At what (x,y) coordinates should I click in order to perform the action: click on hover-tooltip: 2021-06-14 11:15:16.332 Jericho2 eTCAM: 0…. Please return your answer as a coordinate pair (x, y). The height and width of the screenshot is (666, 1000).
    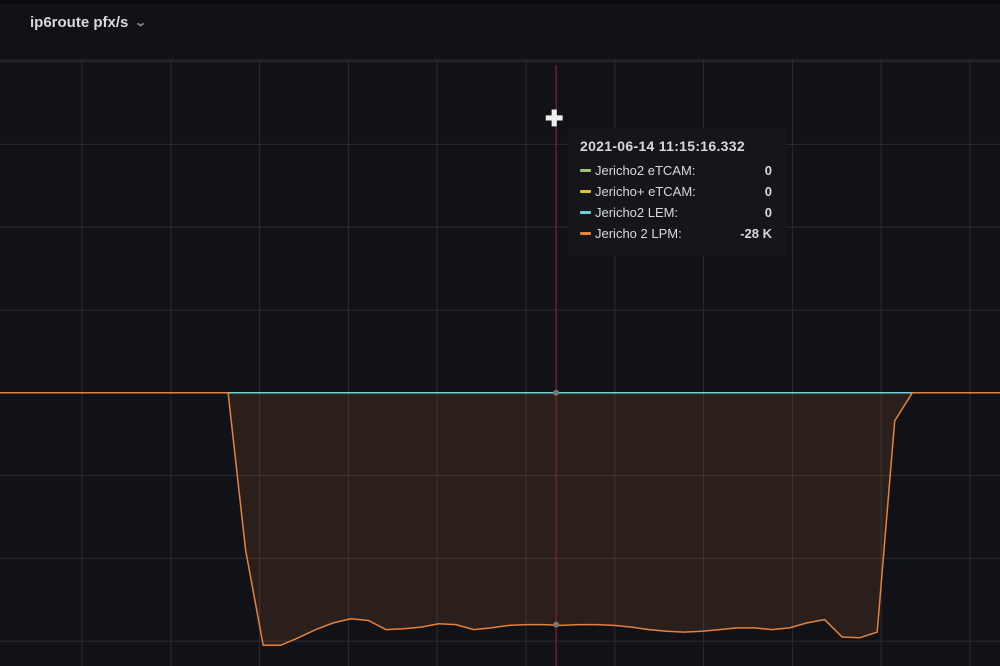
    Looking at the image, I should click on (677, 192).